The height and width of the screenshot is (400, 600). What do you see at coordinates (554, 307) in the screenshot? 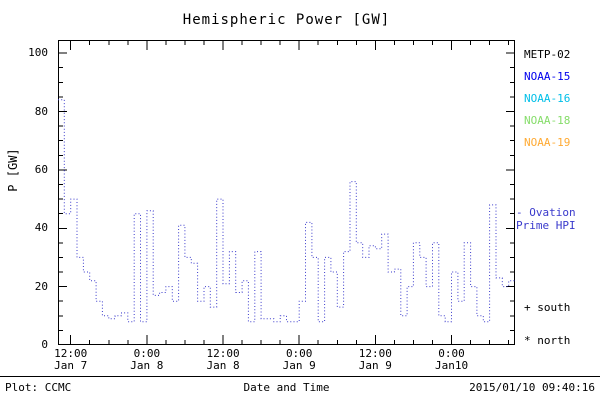
I see `south-marker-label: south` at bounding box center [554, 307].